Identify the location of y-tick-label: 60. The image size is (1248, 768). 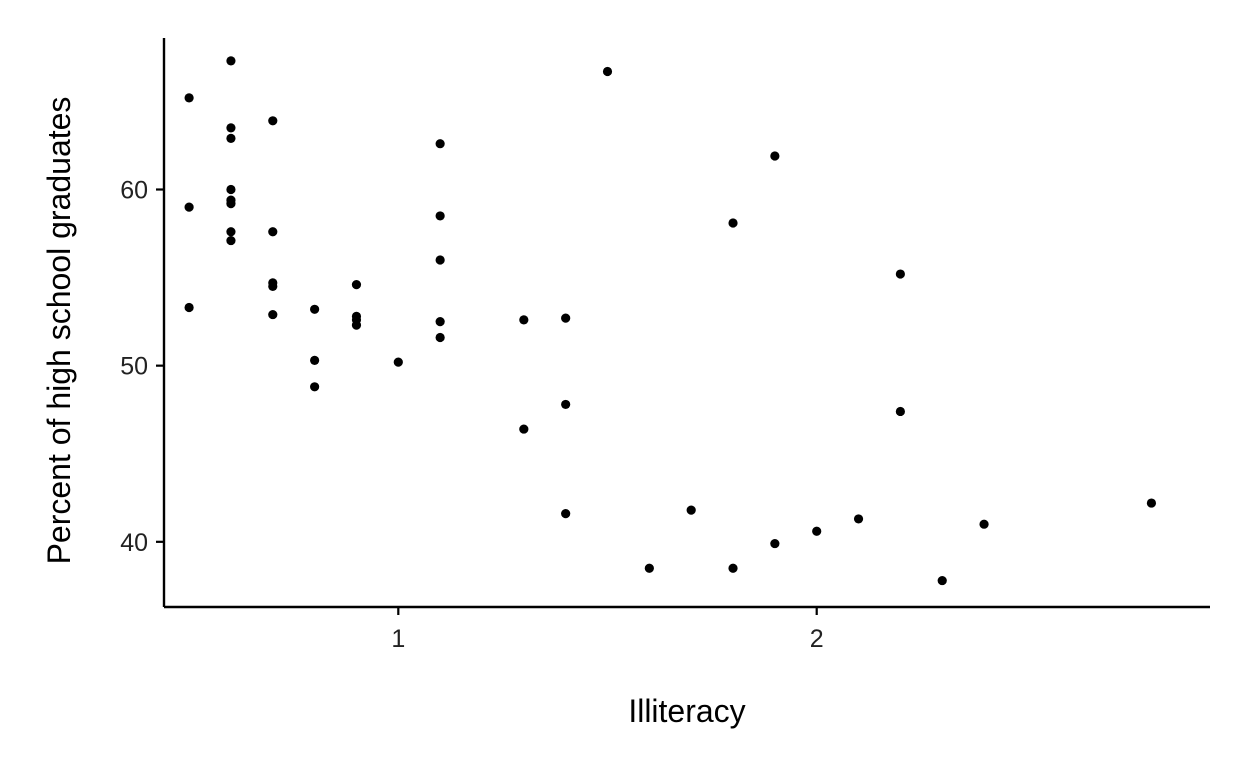
(134, 190).